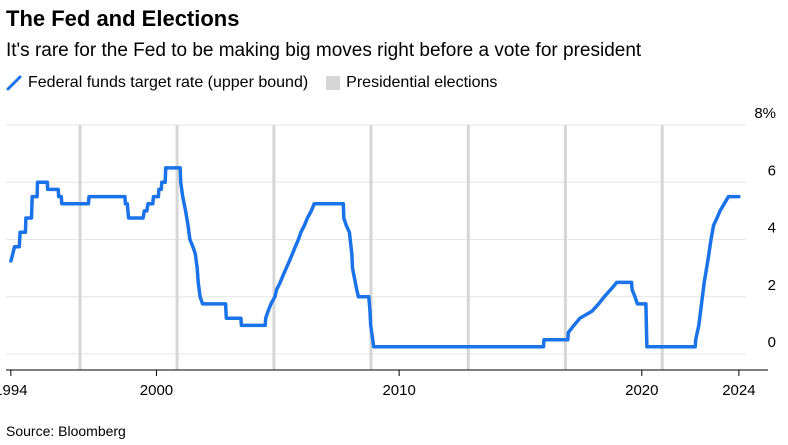  What do you see at coordinates (422, 82) in the screenshot?
I see `legend-label-elections: Presidential elections` at bounding box center [422, 82].